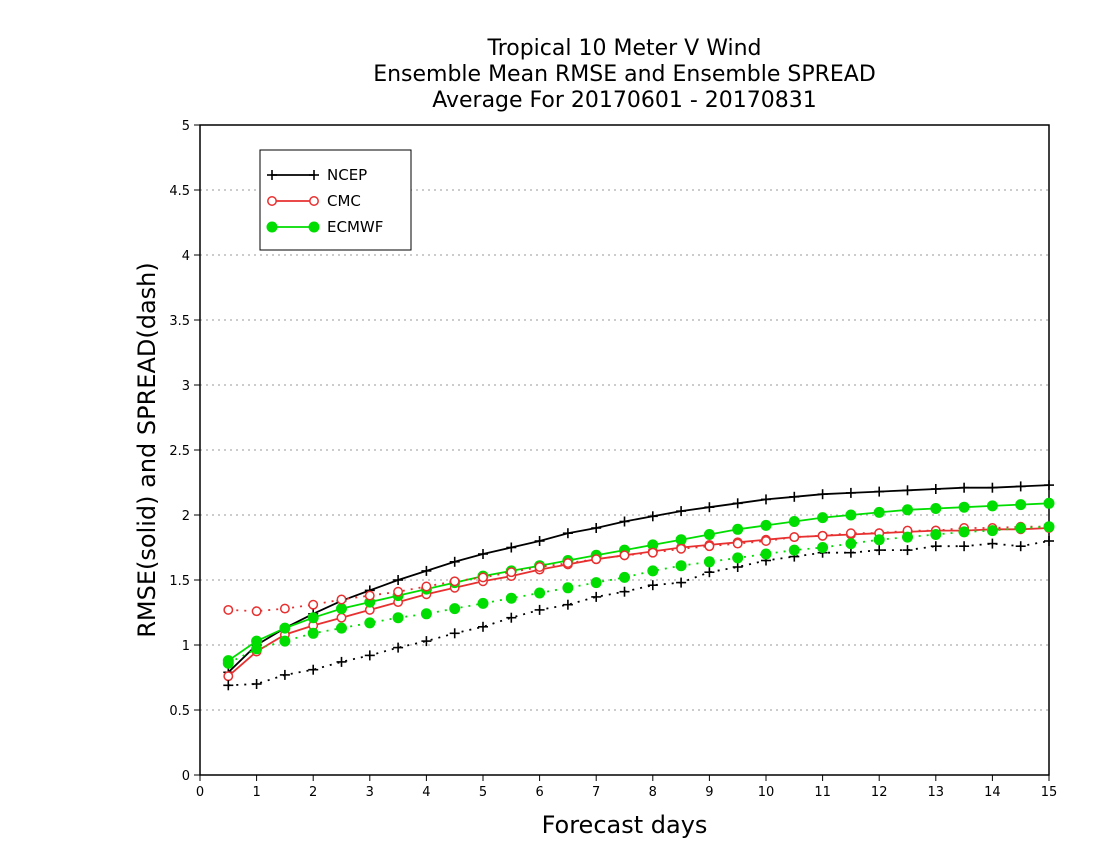  What do you see at coordinates (709, 792) in the screenshot?
I see `x-tick-label: 9` at bounding box center [709, 792].